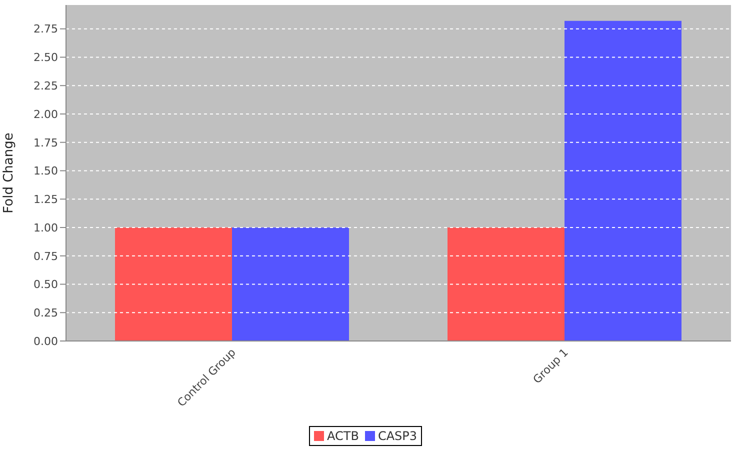  Describe the element at coordinates (46, 114) in the screenshot. I see `y-tick-label: 2.00` at that location.